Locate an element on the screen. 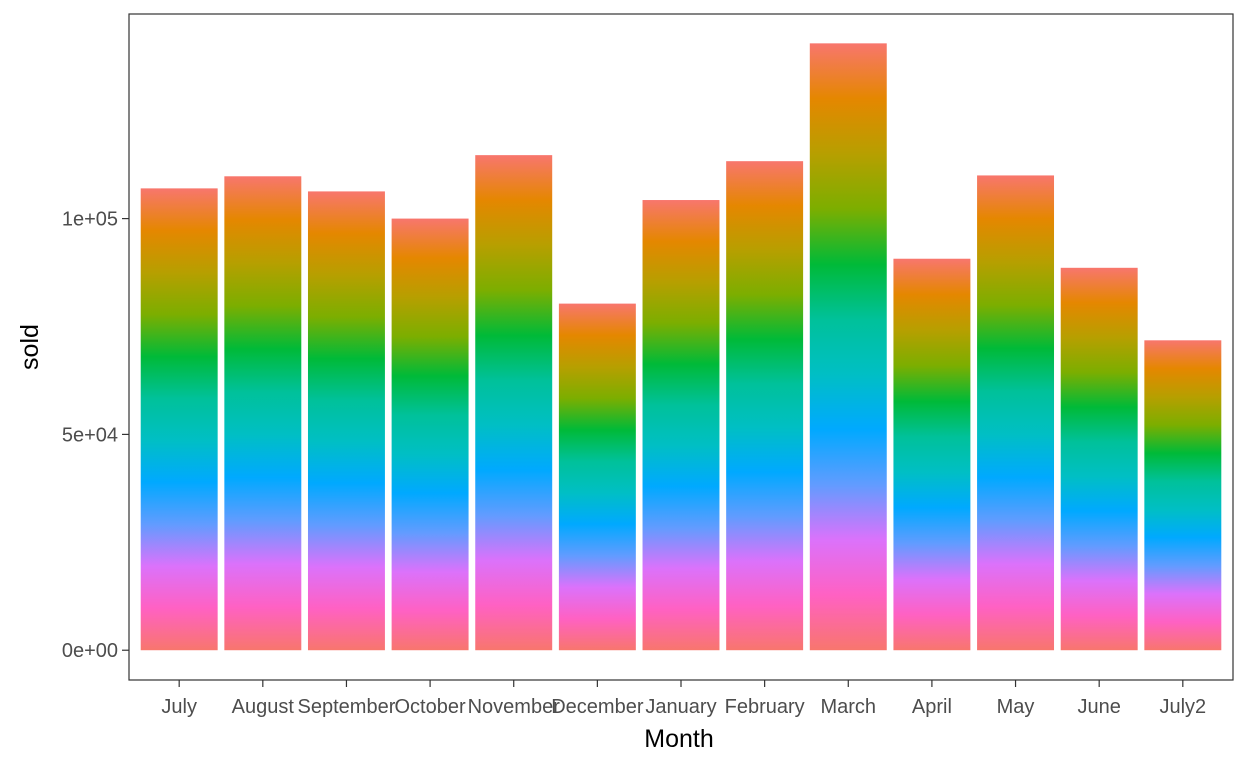 This screenshot has height=768, width=1248. x-tick-label: November is located at coordinates (514, 707).